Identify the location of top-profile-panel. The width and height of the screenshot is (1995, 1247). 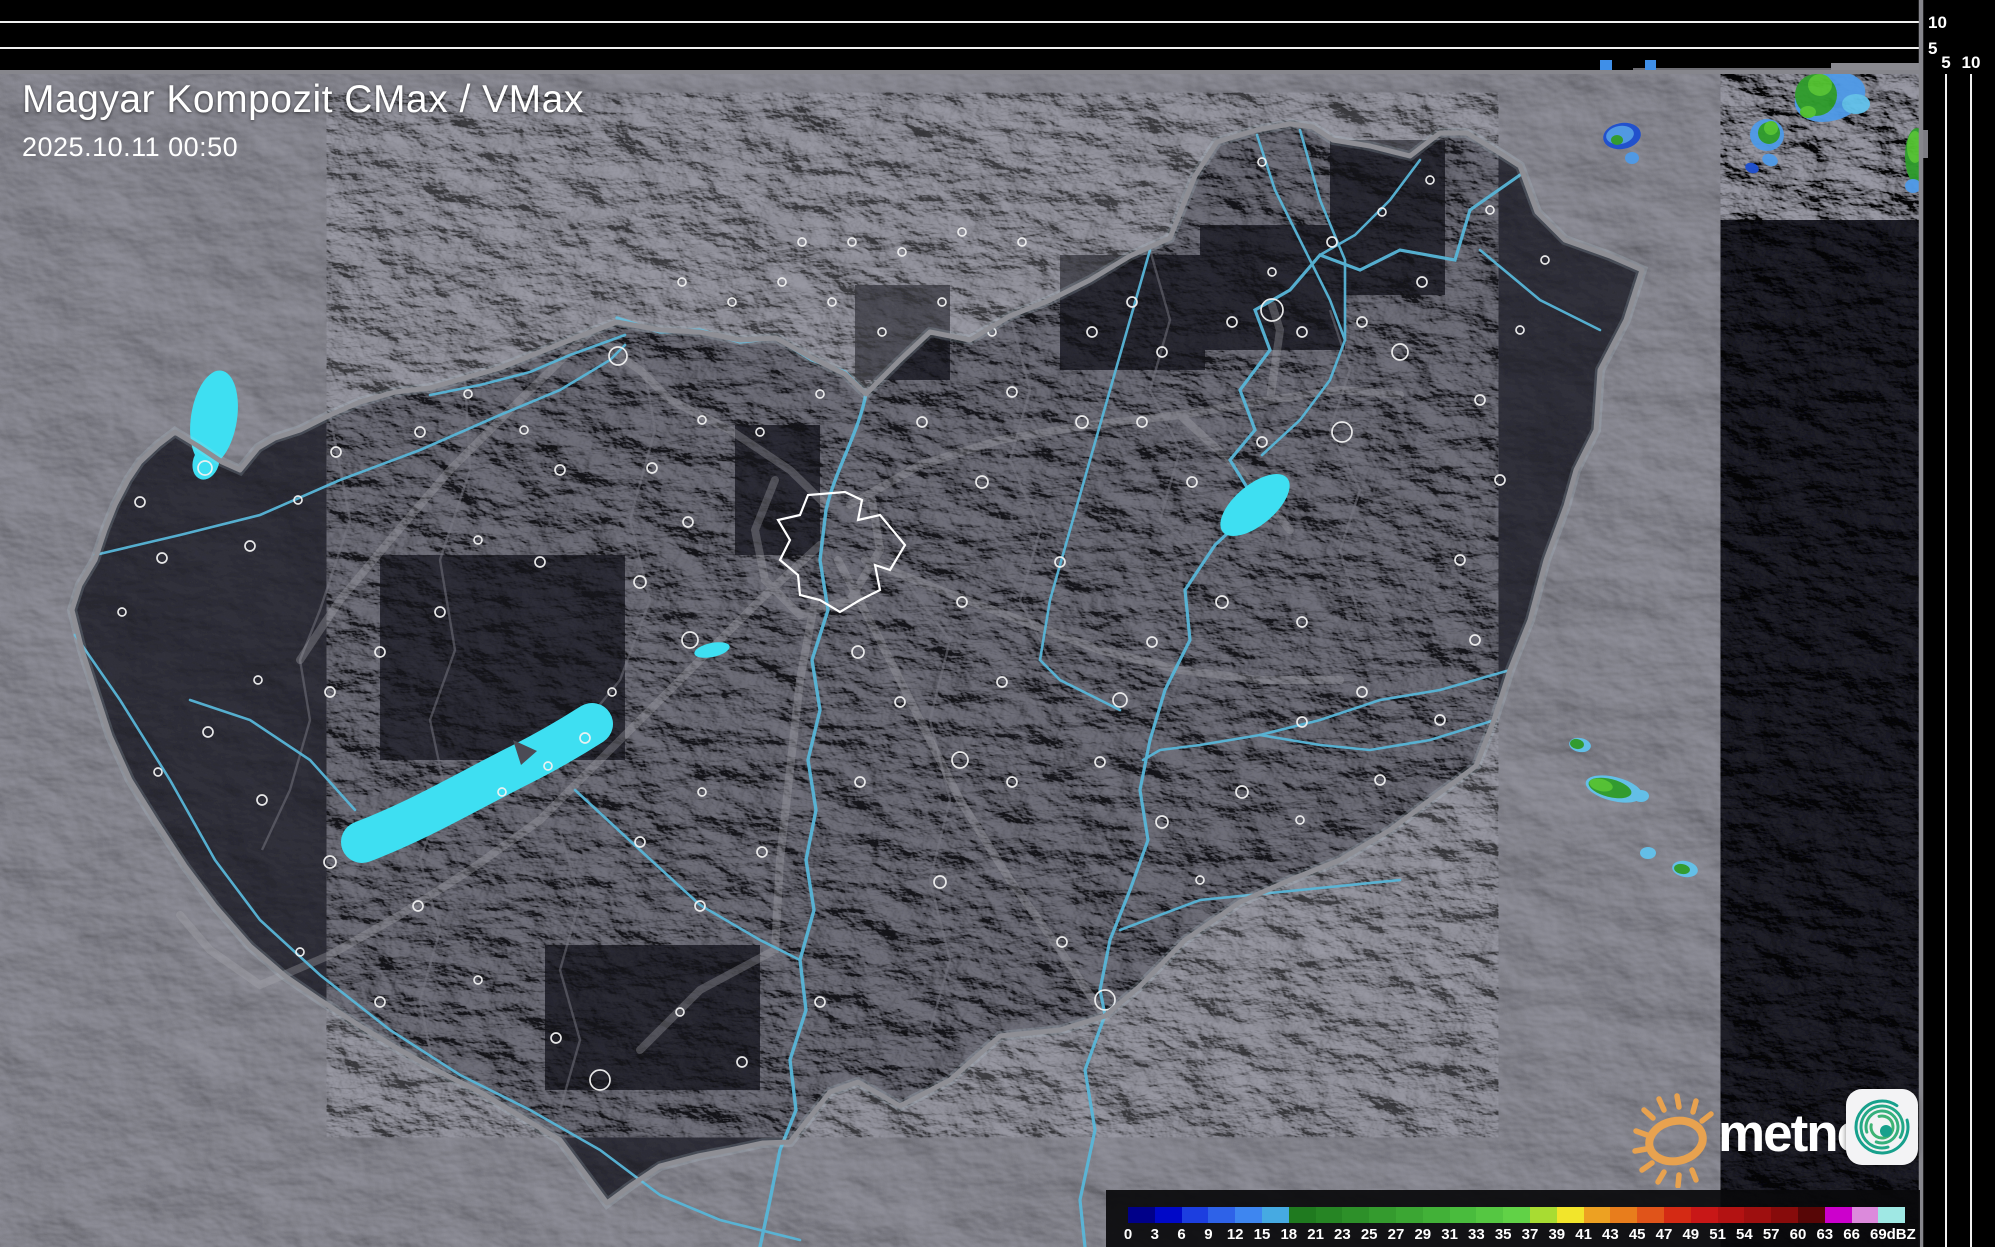
(961, 36).